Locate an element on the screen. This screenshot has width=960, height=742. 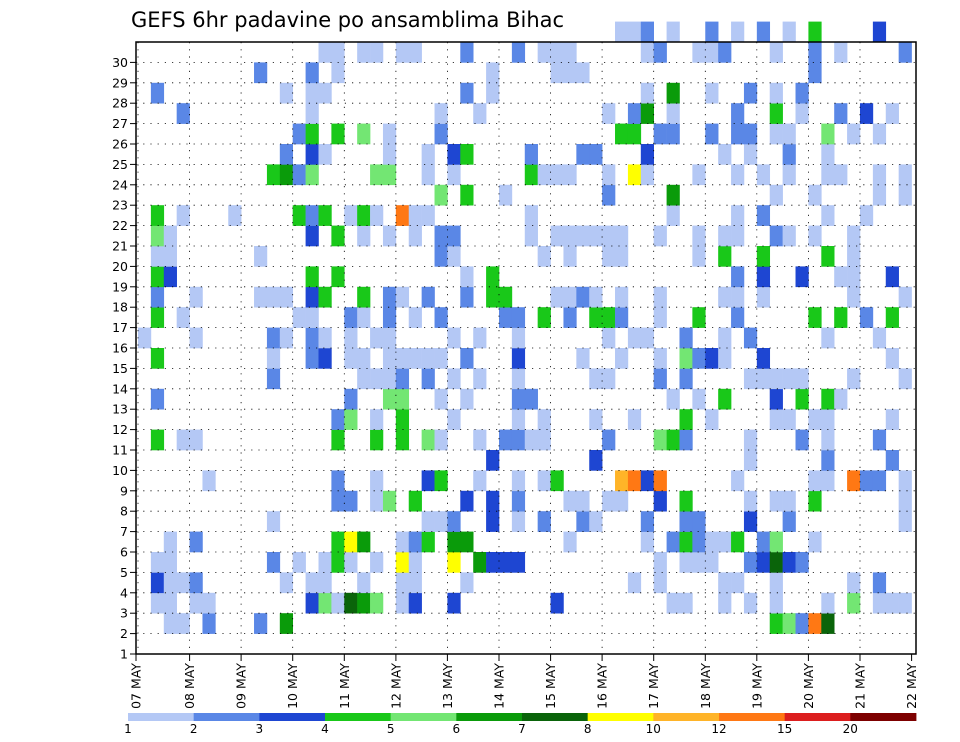
y-tick-label: 11 is located at coordinates (120, 450).